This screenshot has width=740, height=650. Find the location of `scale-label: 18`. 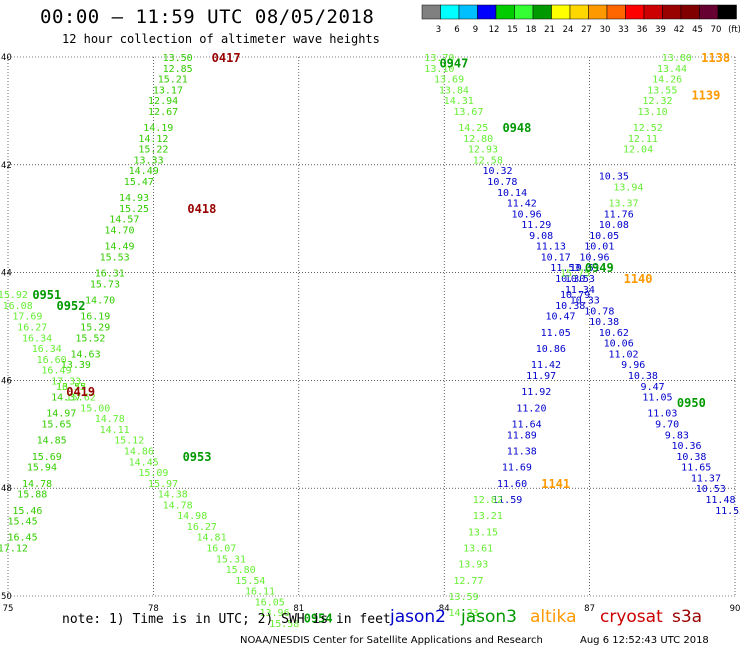

scale-label: 18 is located at coordinates (531, 30).